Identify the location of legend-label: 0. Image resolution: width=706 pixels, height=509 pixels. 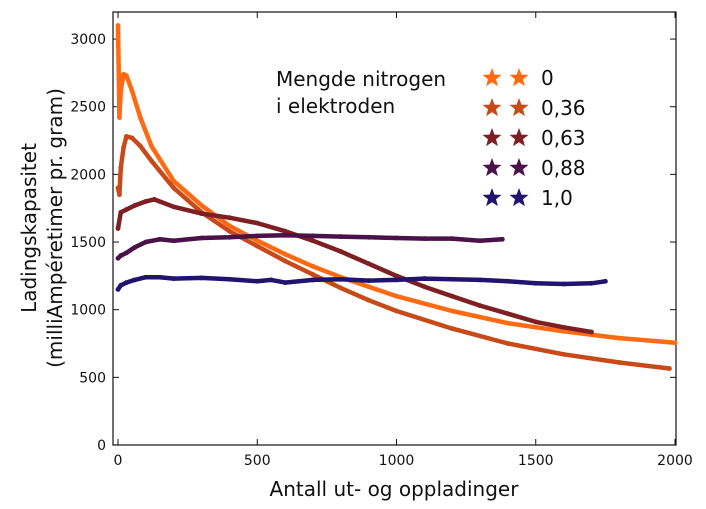
(547, 78).